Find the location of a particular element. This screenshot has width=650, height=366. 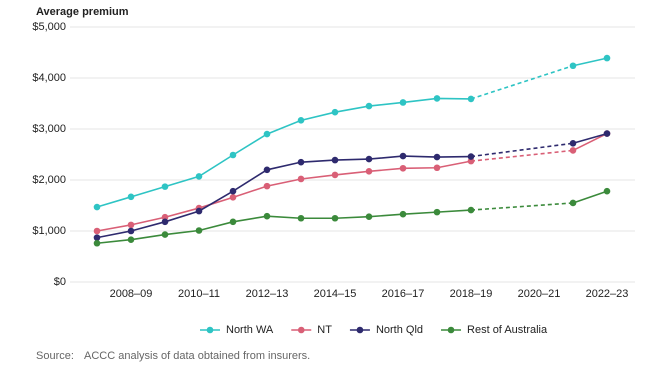

y-tick-label: $1,000 is located at coordinates (49, 231).